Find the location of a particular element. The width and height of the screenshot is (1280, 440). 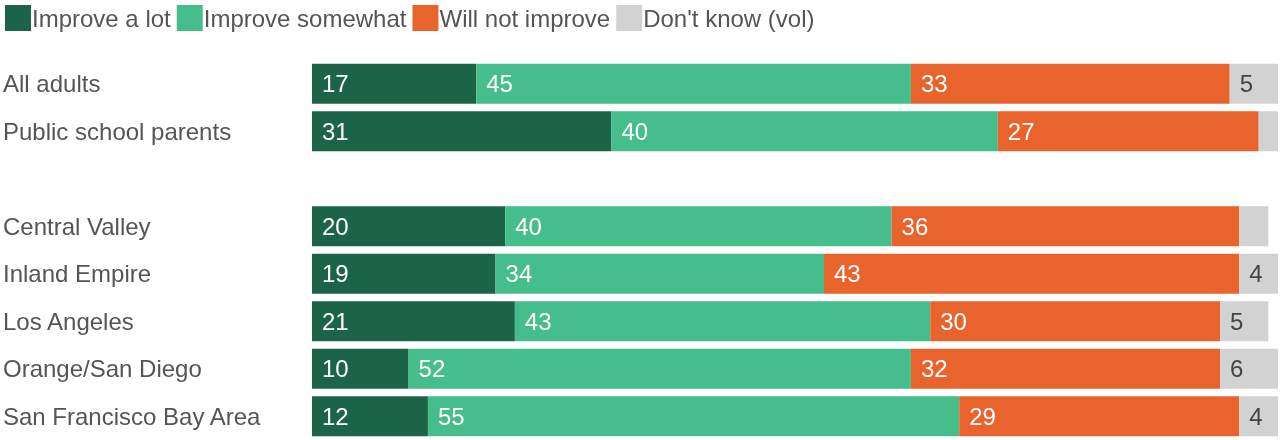

y-tick-label: All adults is located at coordinates (52, 84).